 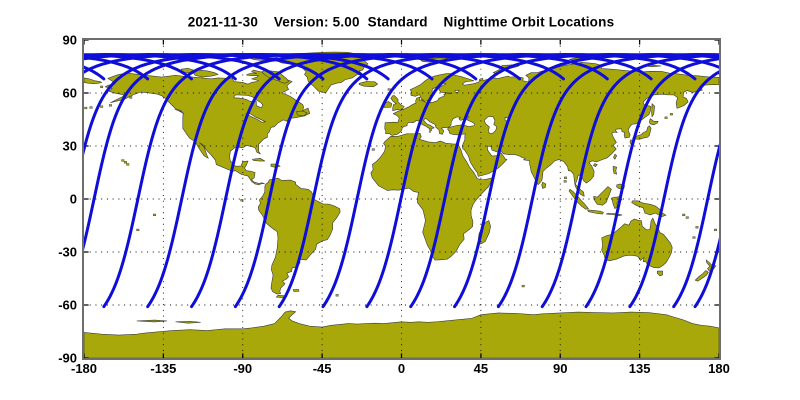 What do you see at coordinates (368, 84) in the screenshot?
I see `land-iceland` at bounding box center [368, 84].